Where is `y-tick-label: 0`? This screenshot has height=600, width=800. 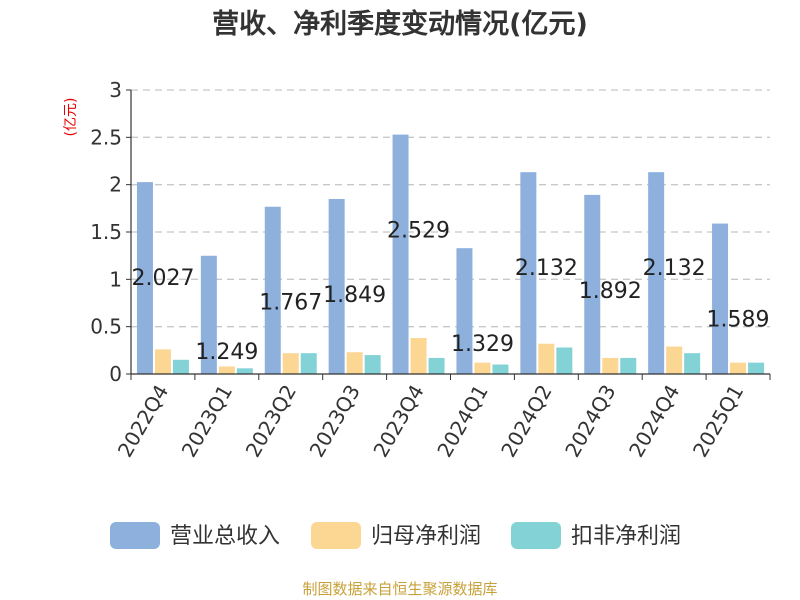
y-tick-label: 0 is located at coordinates (115, 374).